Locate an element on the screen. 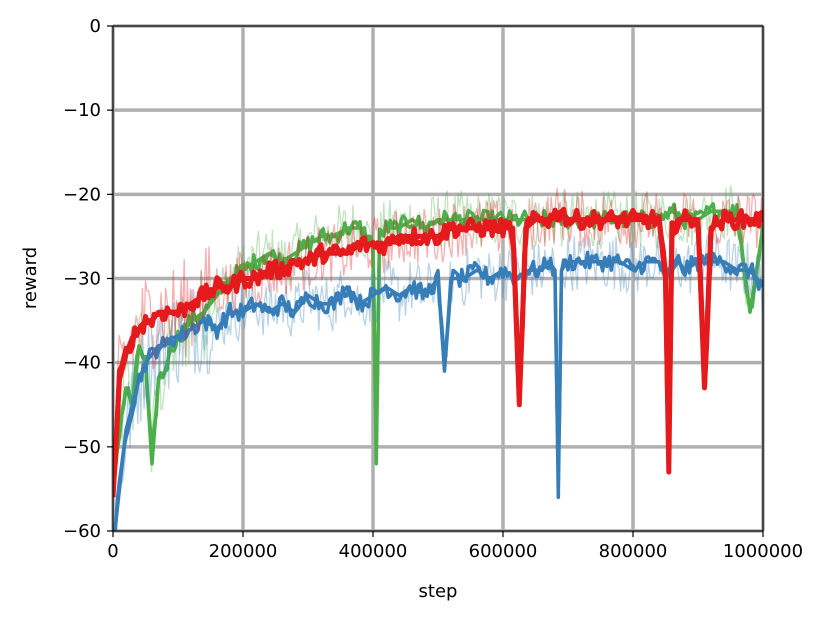  x-tick-label: 600000 is located at coordinates (503, 551).